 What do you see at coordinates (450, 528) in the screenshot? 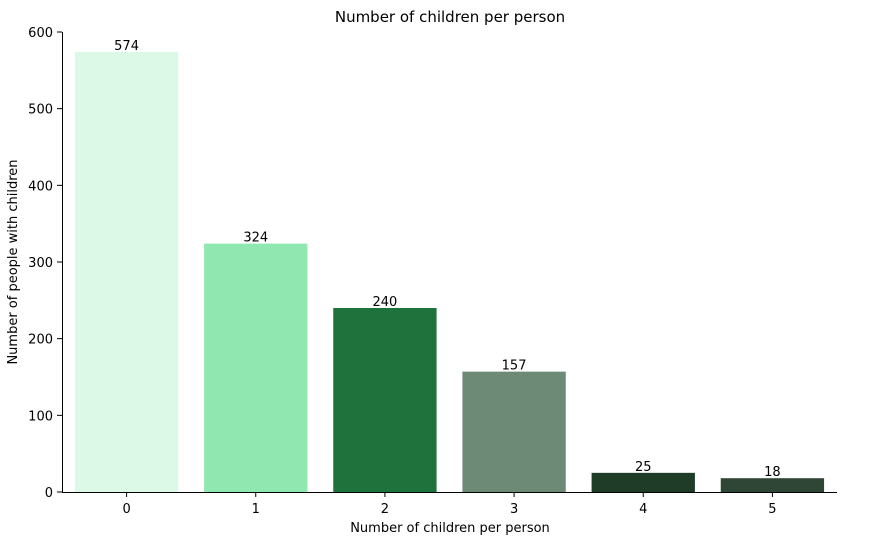
I see `x-axis-title: Number of children per person` at bounding box center [450, 528].